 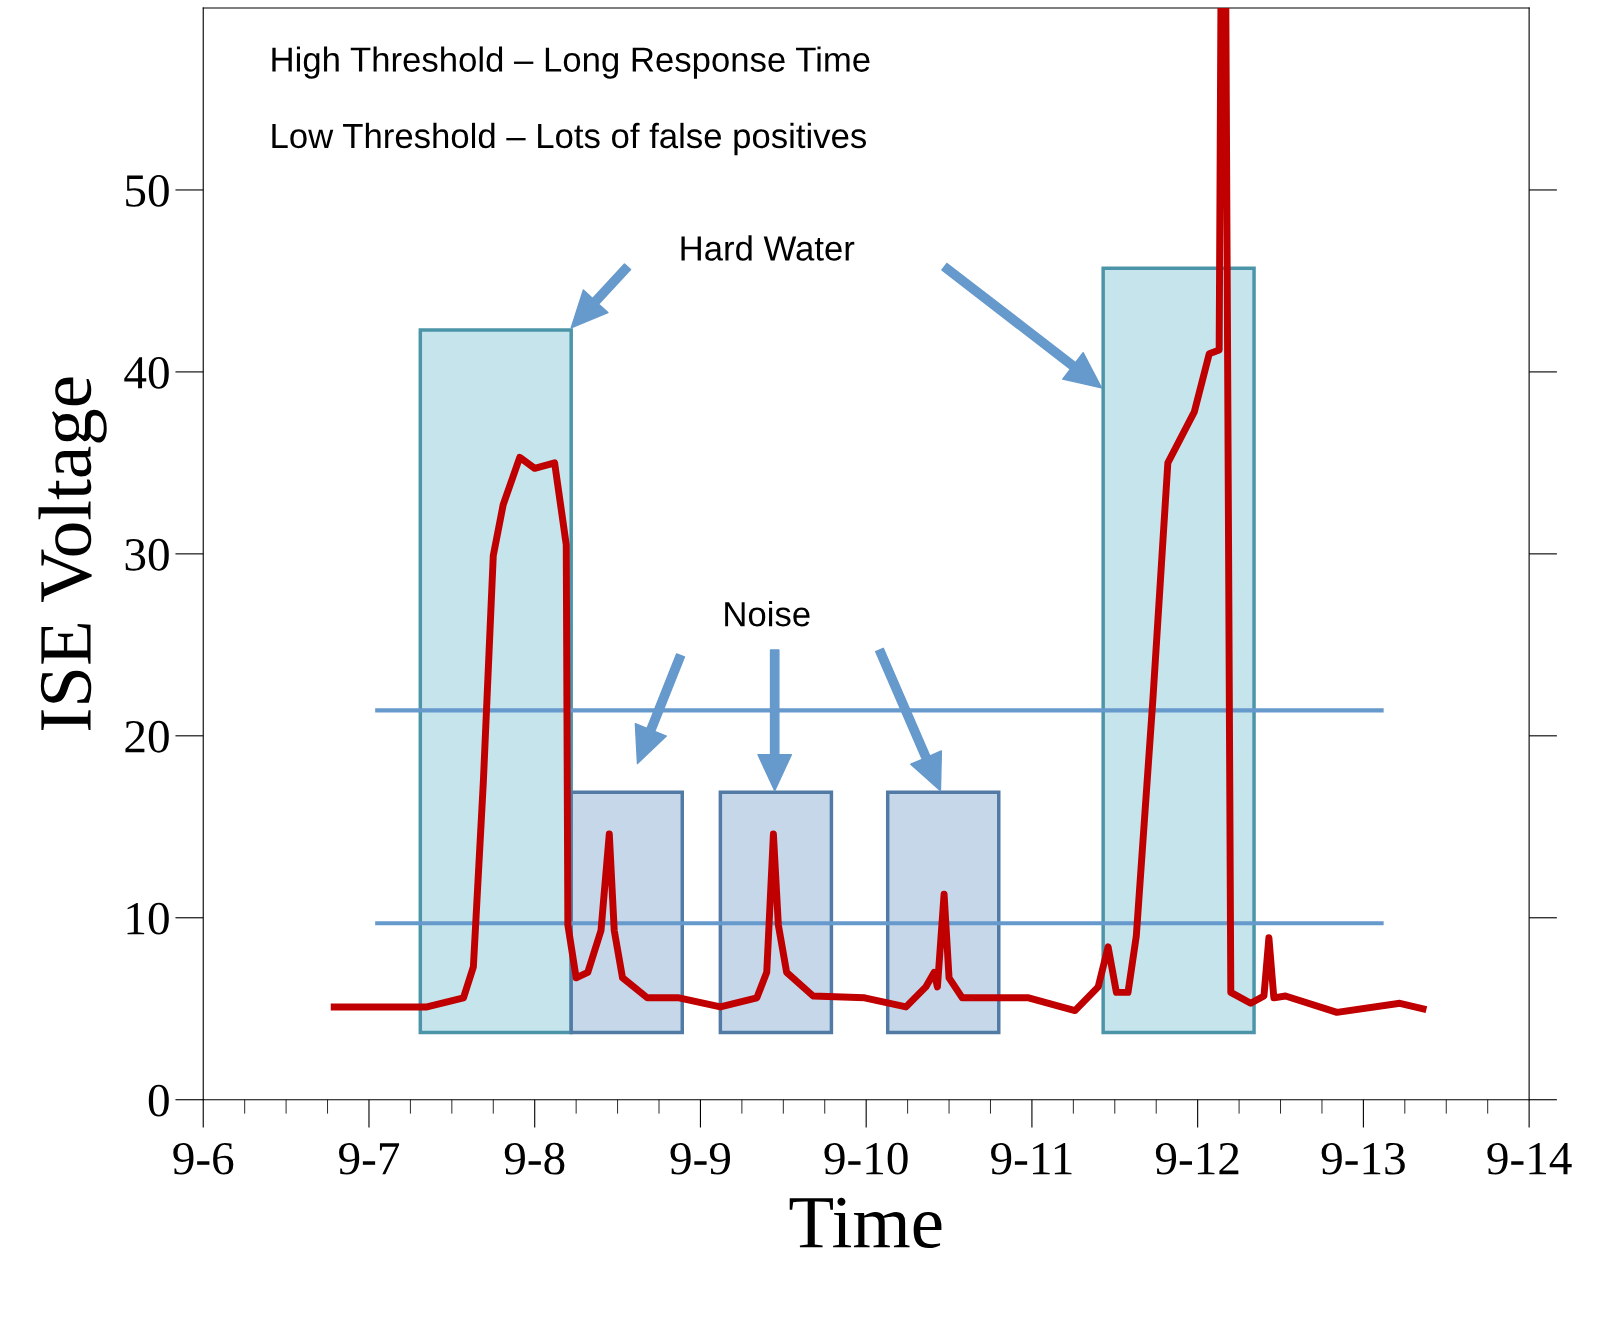 I want to click on x-tick-label: 9-14, so click(x=1529, y=1158).